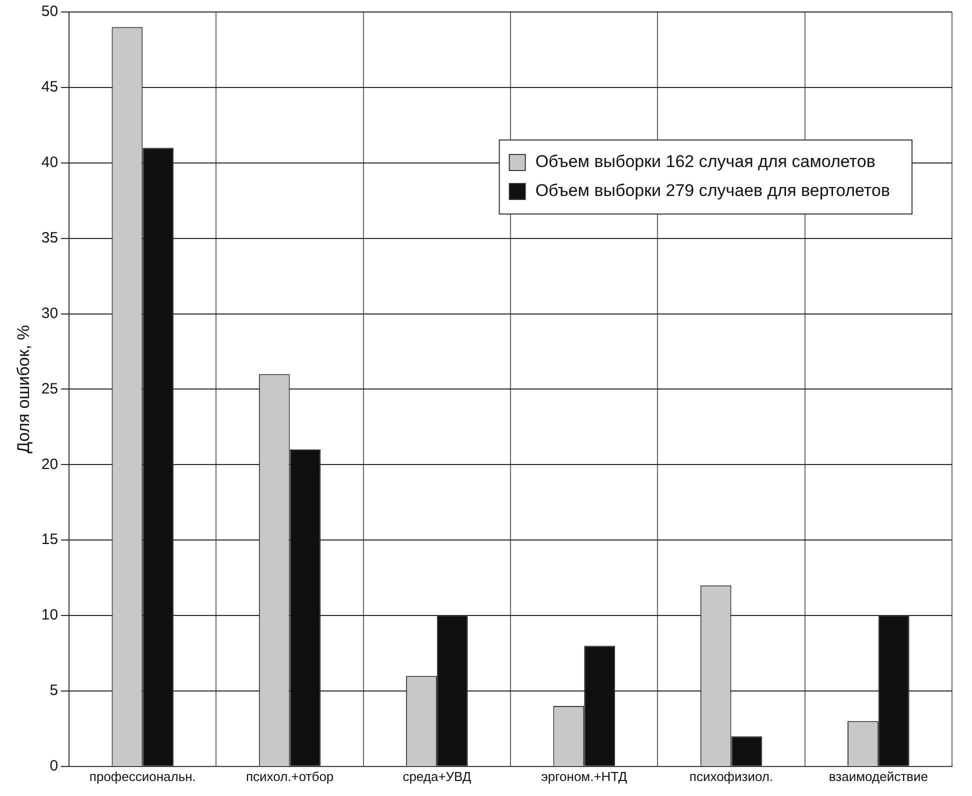 The image size is (972, 796). Describe the element at coordinates (49, 163) in the screenshot. I see `y-tick-label: 40` at that location.